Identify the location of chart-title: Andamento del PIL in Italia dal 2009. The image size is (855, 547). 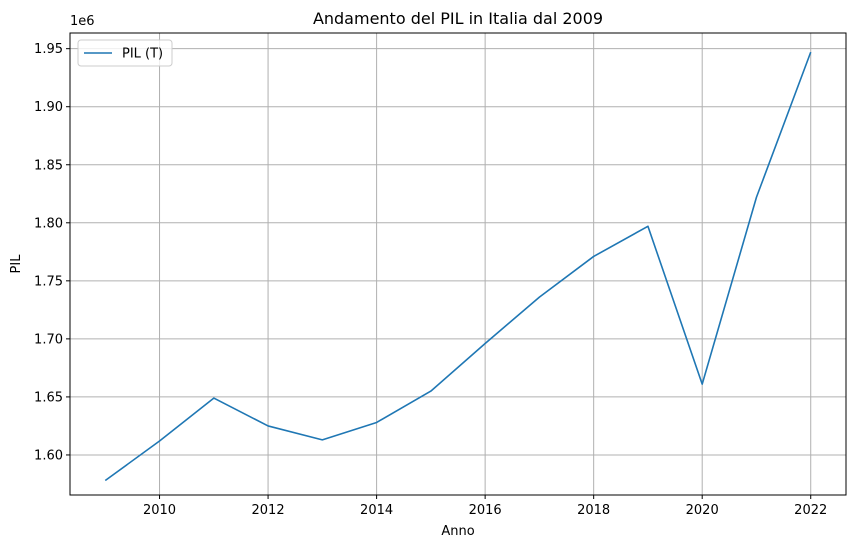
(458, 18).